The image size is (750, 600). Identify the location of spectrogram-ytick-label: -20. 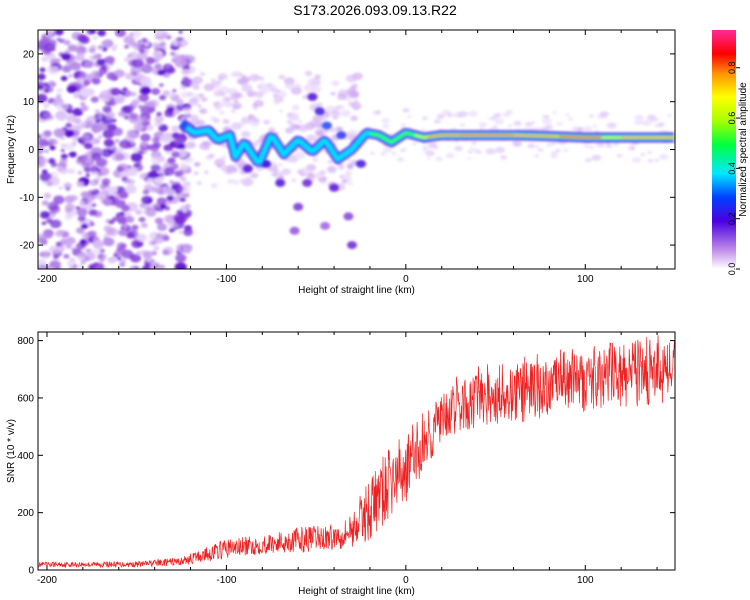
(27, 246).